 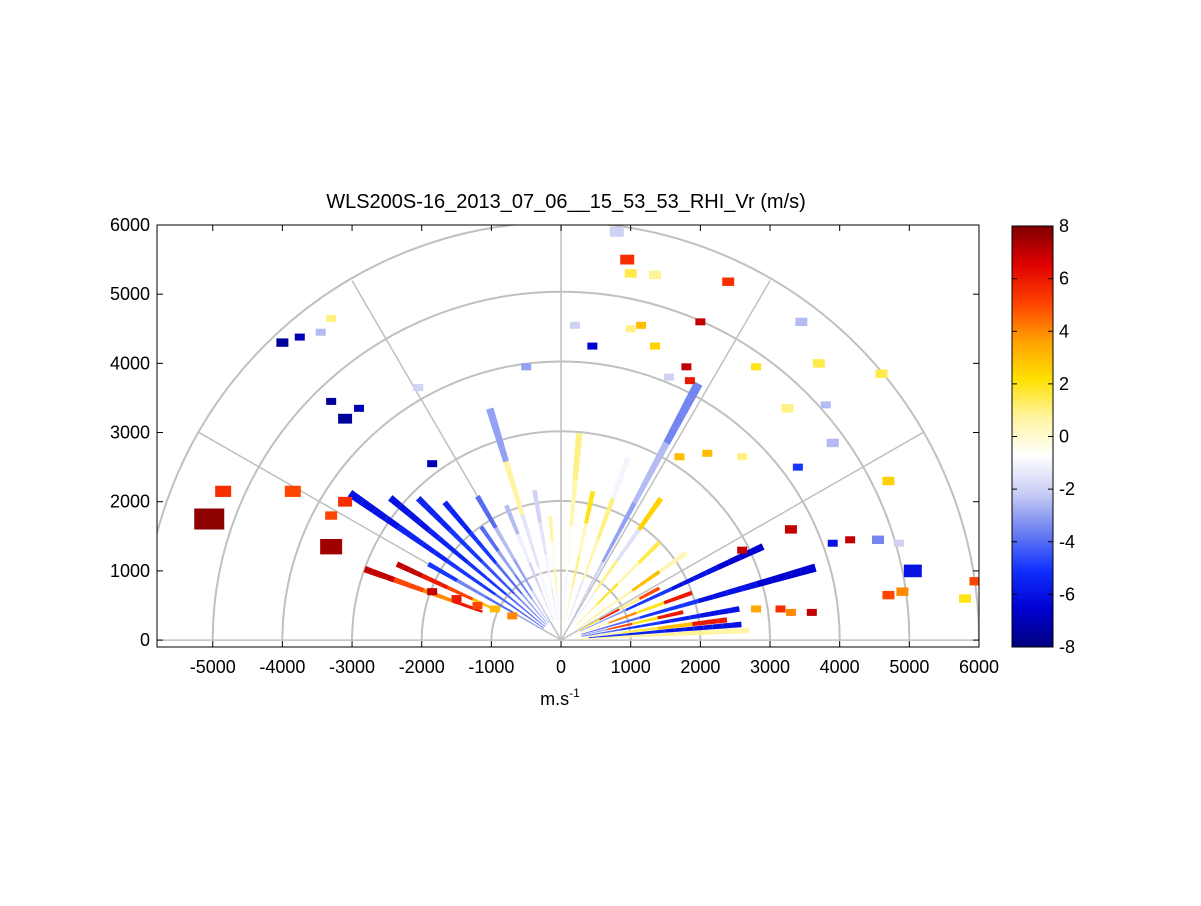 I want to click on x-axis-label-exponent: -1, so click(x=574, y=693).